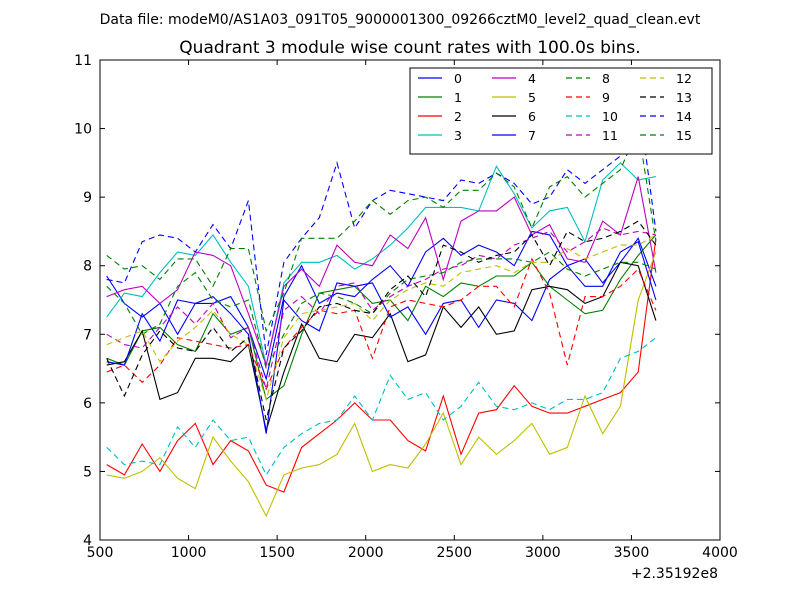 The width and height of the screenshot is (800, 600). Describe the element at coordinates (366, 553) in the screenshot. I see `x-tick-label: 2000` at that location.